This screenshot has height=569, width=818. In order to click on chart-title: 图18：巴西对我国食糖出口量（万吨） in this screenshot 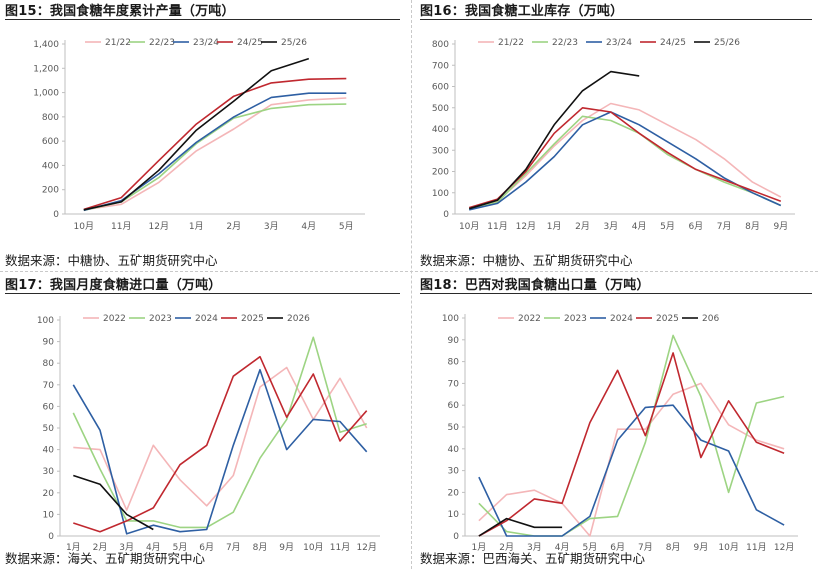, I will do `click(535, 285)`.